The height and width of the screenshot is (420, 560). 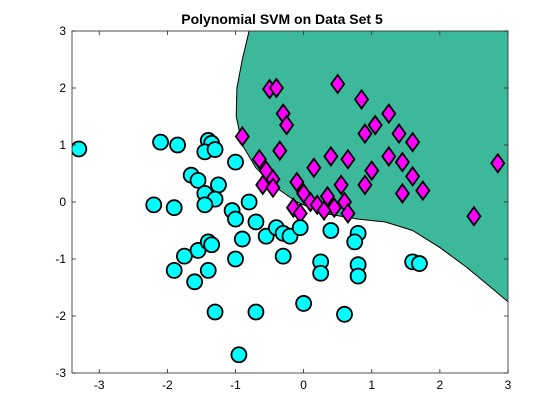 What do you see at coordinates (440, 385) in the screenshot?
I see `x-tick-label: 2` at bounding box center [440, 385].